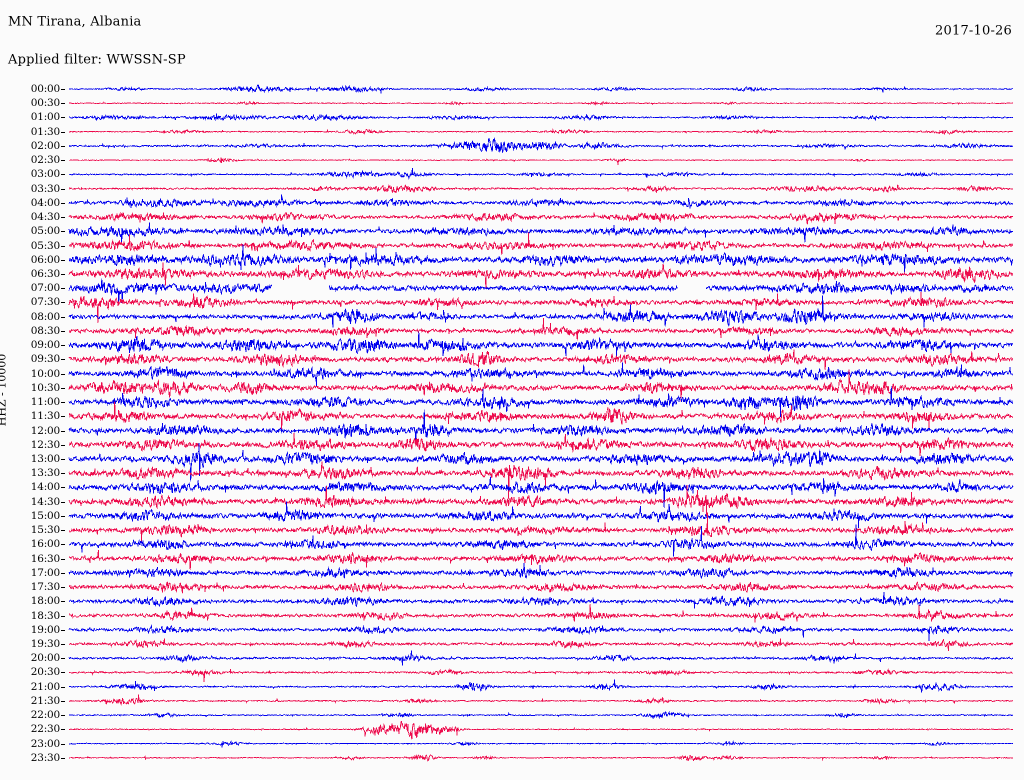 The image size is (1024, 780). What do you see at coordinates (45, 217) in the screenshot?
I see `time-label-04-30: 04:30` at bounding box center [45, 217].